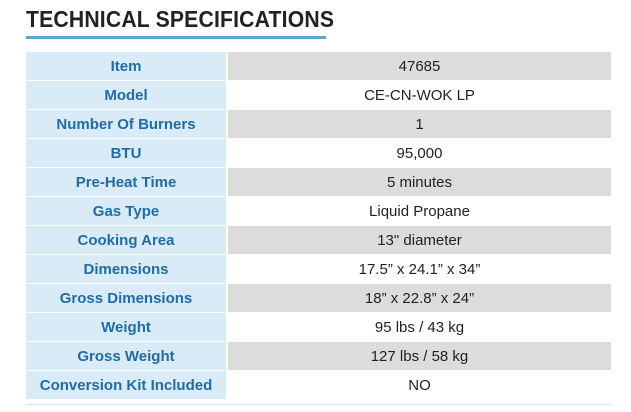  I want to click on spec-label: Gas Type, so click(127, 211).